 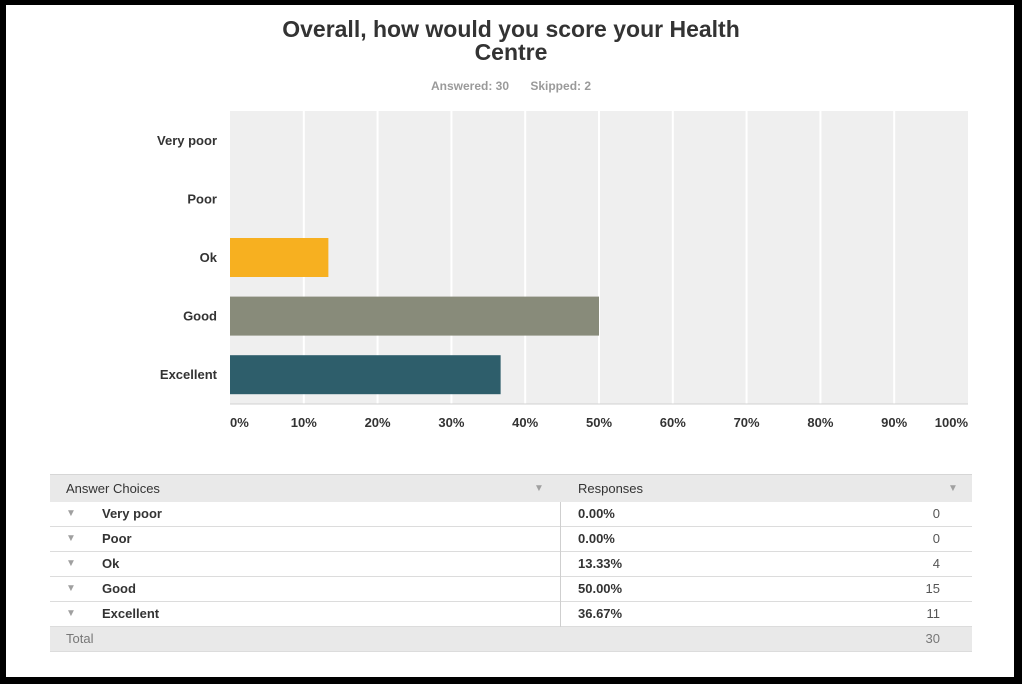 What do you see at coordinates (511, 614) in the screenshot?
I see `table-row: ▼ Excellent 36.67% 11` at bounding box center [511, 614].